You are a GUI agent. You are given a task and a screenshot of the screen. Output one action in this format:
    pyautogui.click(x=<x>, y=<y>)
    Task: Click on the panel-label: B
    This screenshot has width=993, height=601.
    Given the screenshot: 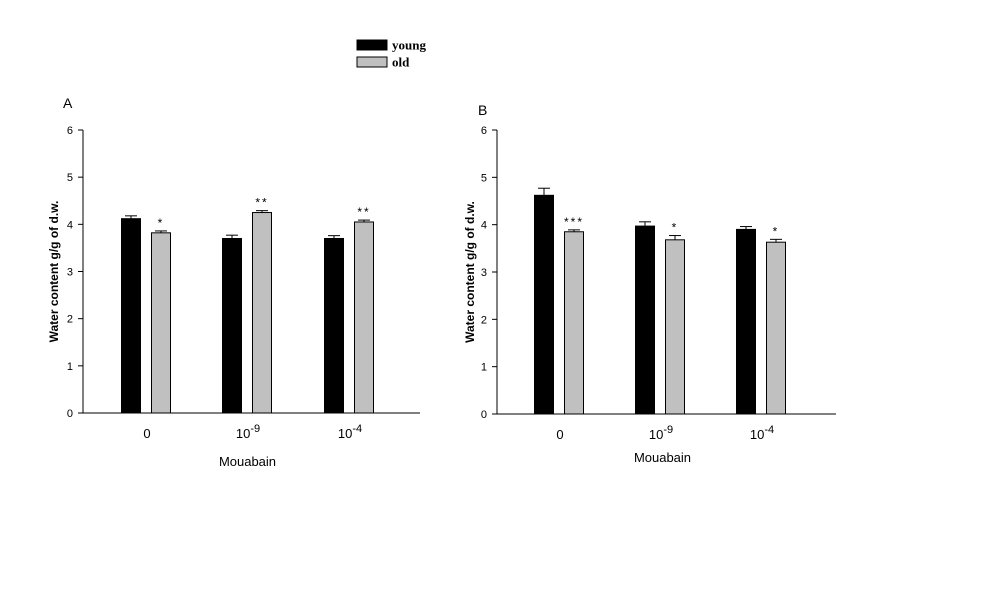 What is the action you would take?
    pyautogui.click(x=482, y=110)
    